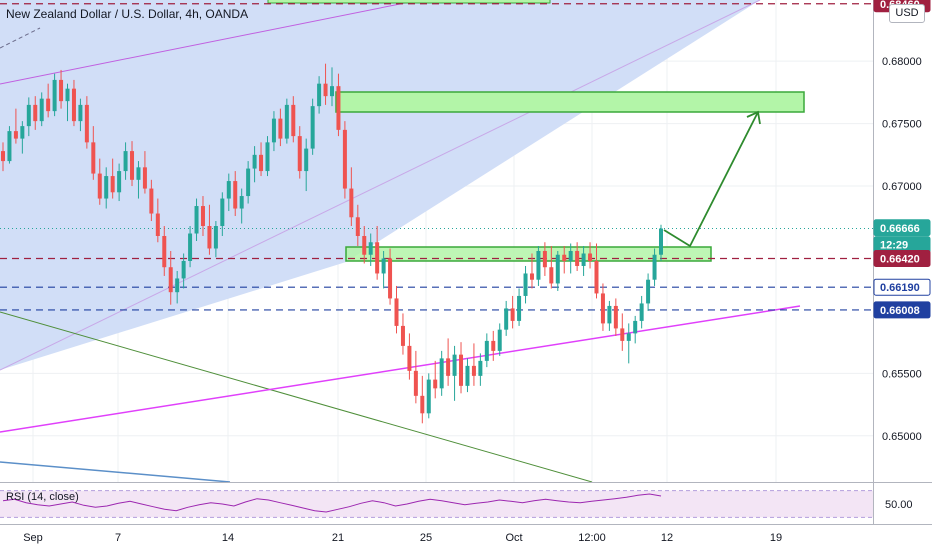 This screenshot has width=932, height=555. Describe the element at coordinates (118, 538) in the screenshot. I see `time-tick-label: 7` at that location.